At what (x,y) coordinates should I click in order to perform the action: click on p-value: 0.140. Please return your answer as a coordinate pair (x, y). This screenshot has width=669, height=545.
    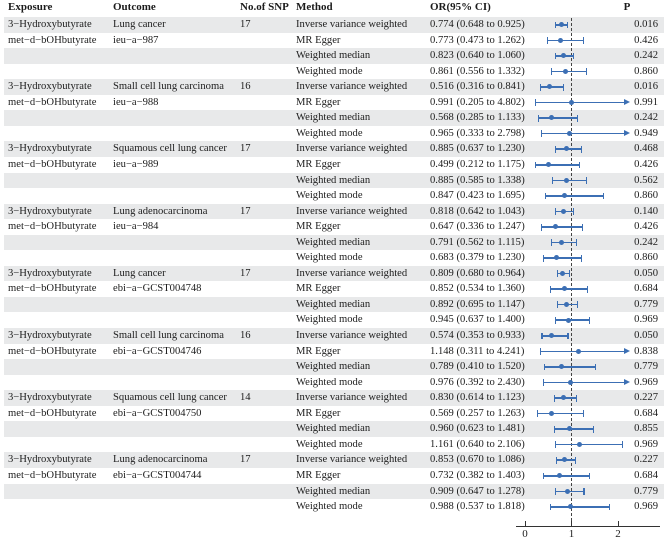
    Looking at the image, I should click on (646, 211).